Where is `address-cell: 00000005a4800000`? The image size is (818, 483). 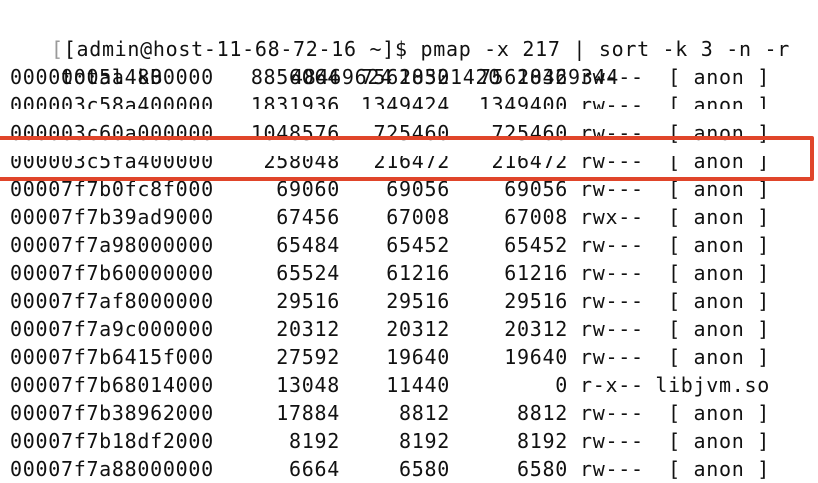
address-cell: 00000005a4800000 is located at coordinates (112, 77).